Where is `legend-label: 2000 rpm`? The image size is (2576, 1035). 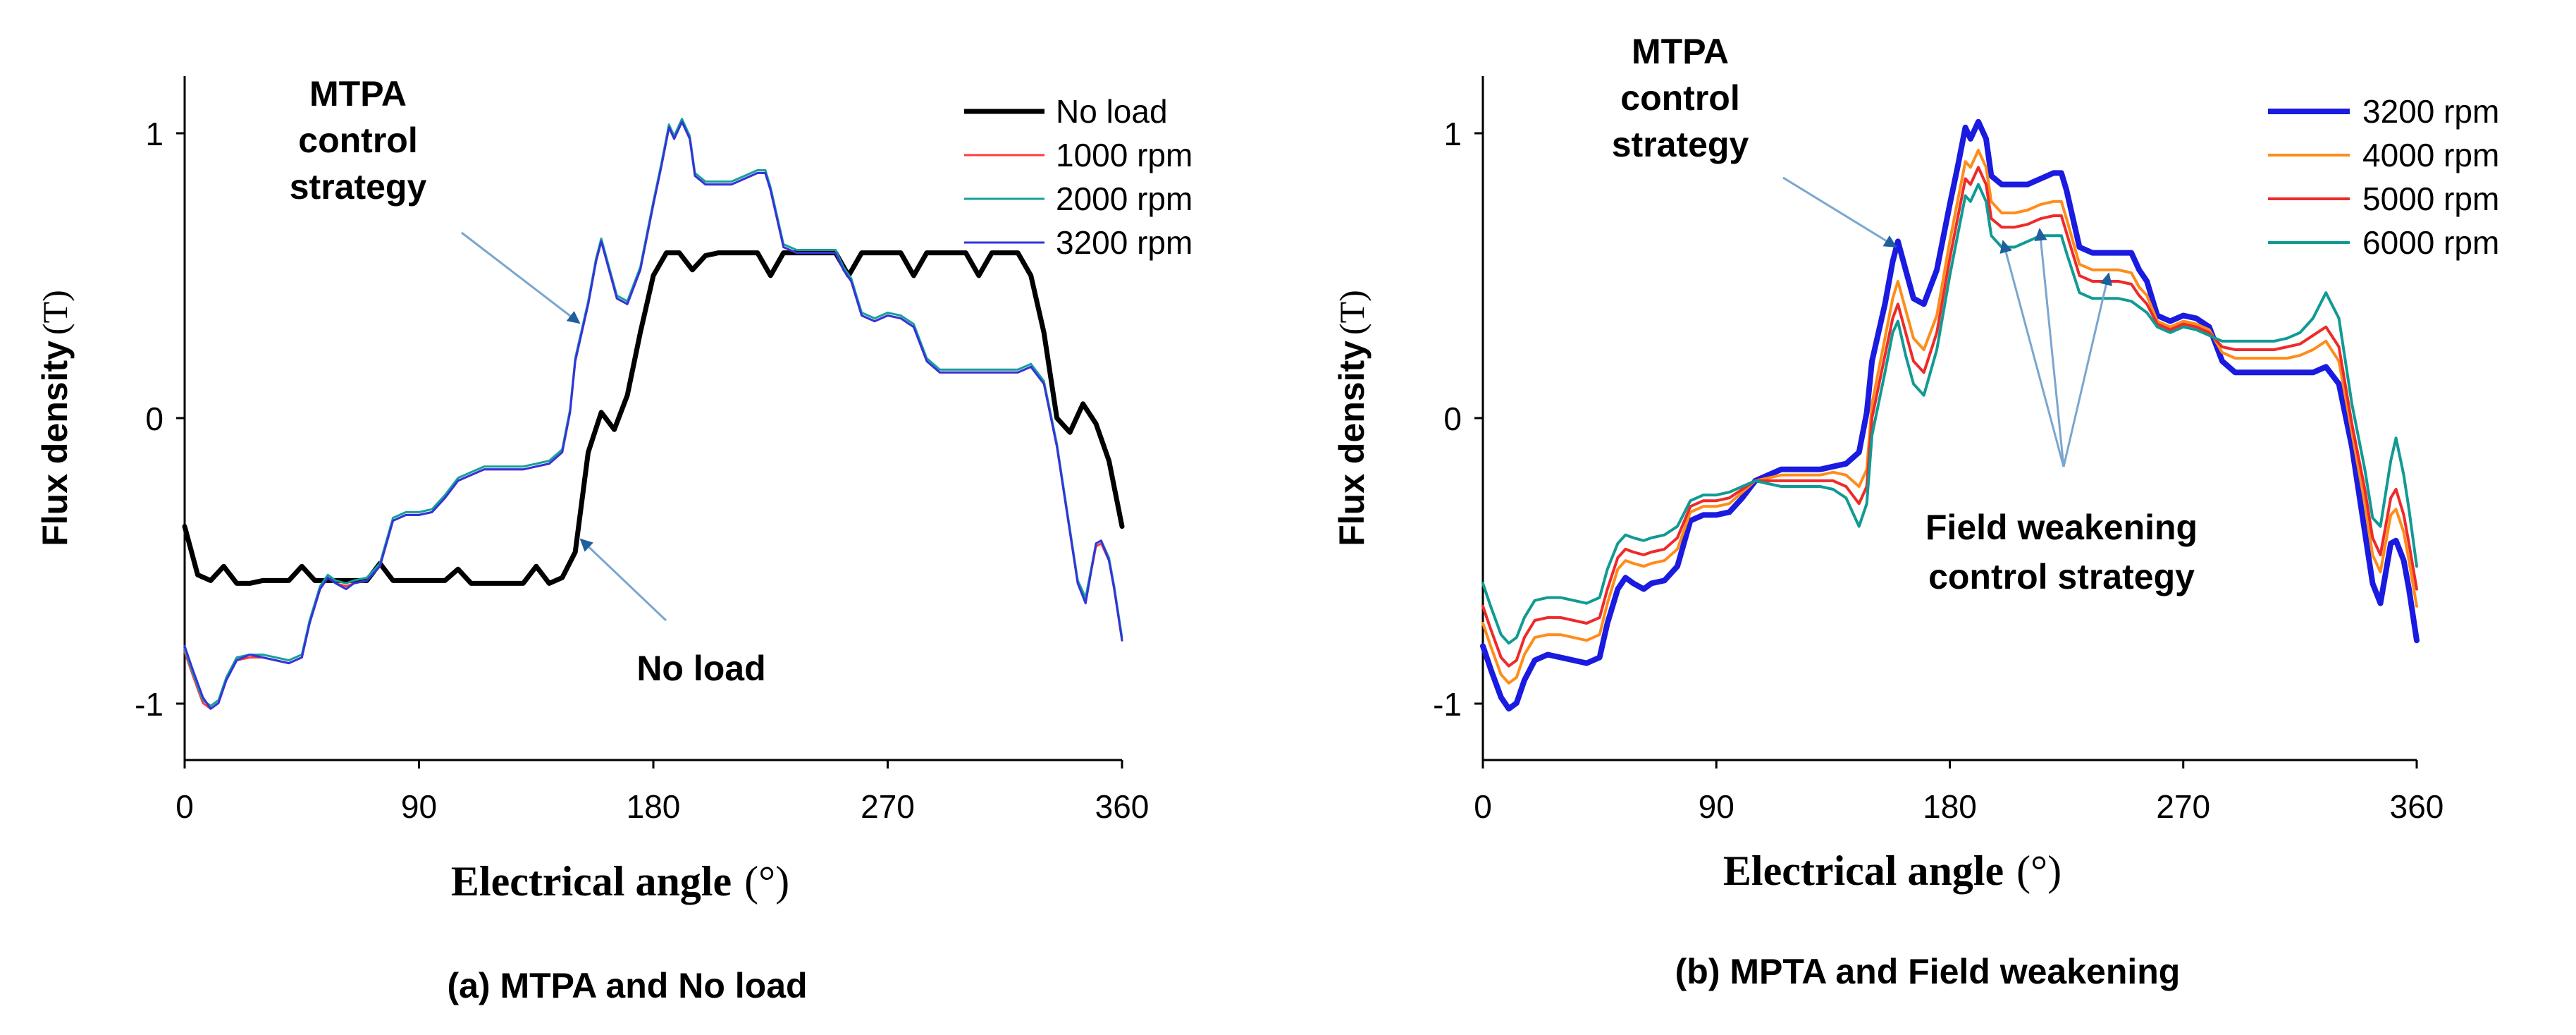 legend-label: 2000 rpm is located at coordinates (1124, 198).